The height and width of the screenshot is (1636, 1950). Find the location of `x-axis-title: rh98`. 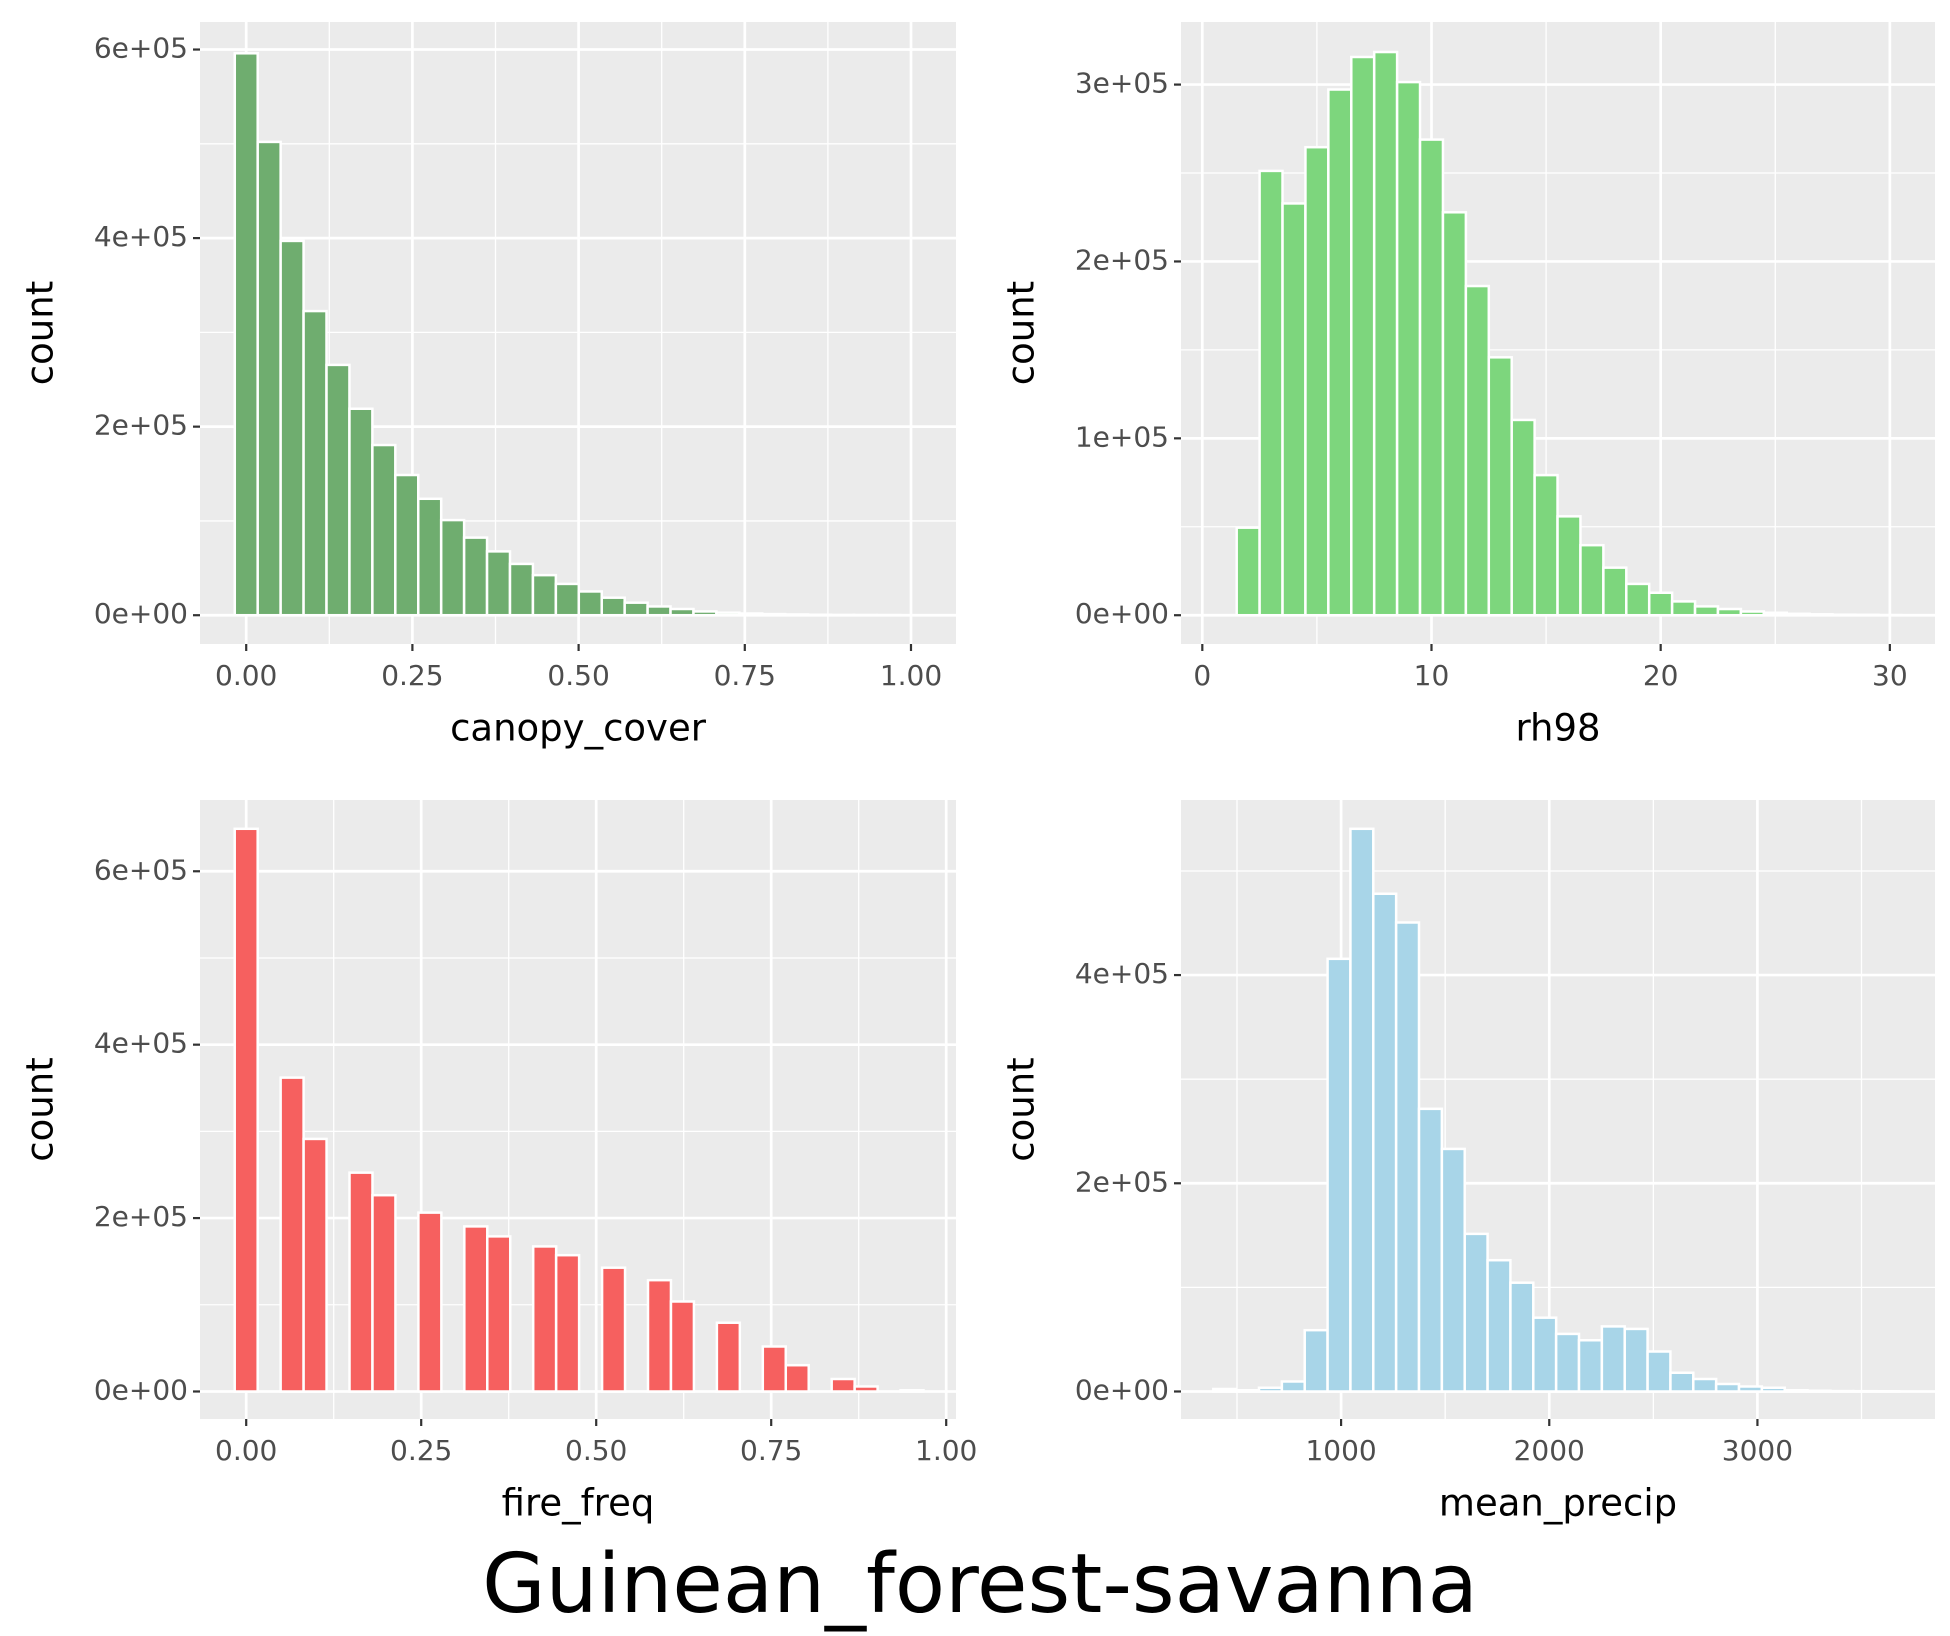

x-axis-title: rh98 is located at coordinates (1557, 728).